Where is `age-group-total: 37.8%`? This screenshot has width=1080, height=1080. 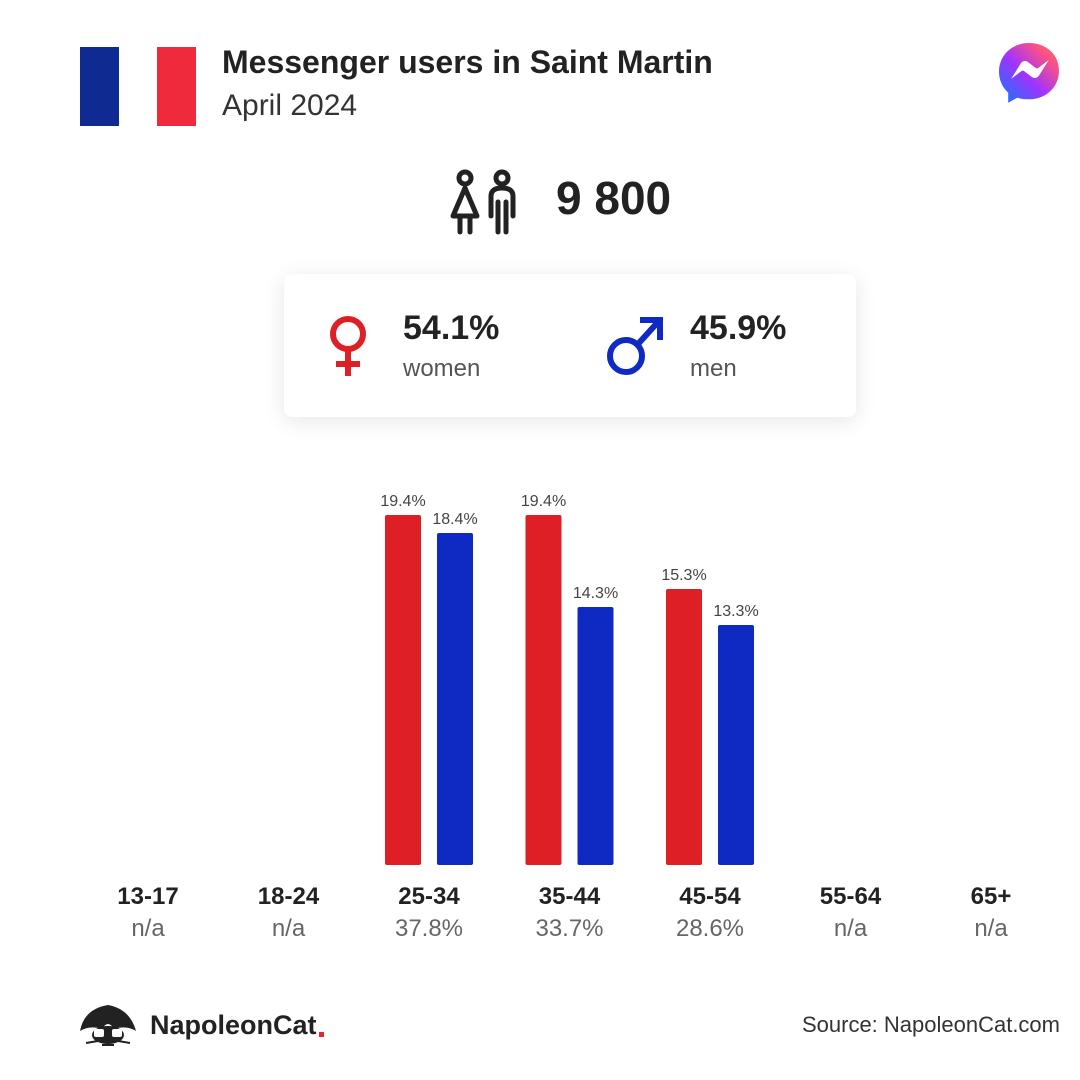 age-group-total: 37.8% is located at coordinates (429, 928).